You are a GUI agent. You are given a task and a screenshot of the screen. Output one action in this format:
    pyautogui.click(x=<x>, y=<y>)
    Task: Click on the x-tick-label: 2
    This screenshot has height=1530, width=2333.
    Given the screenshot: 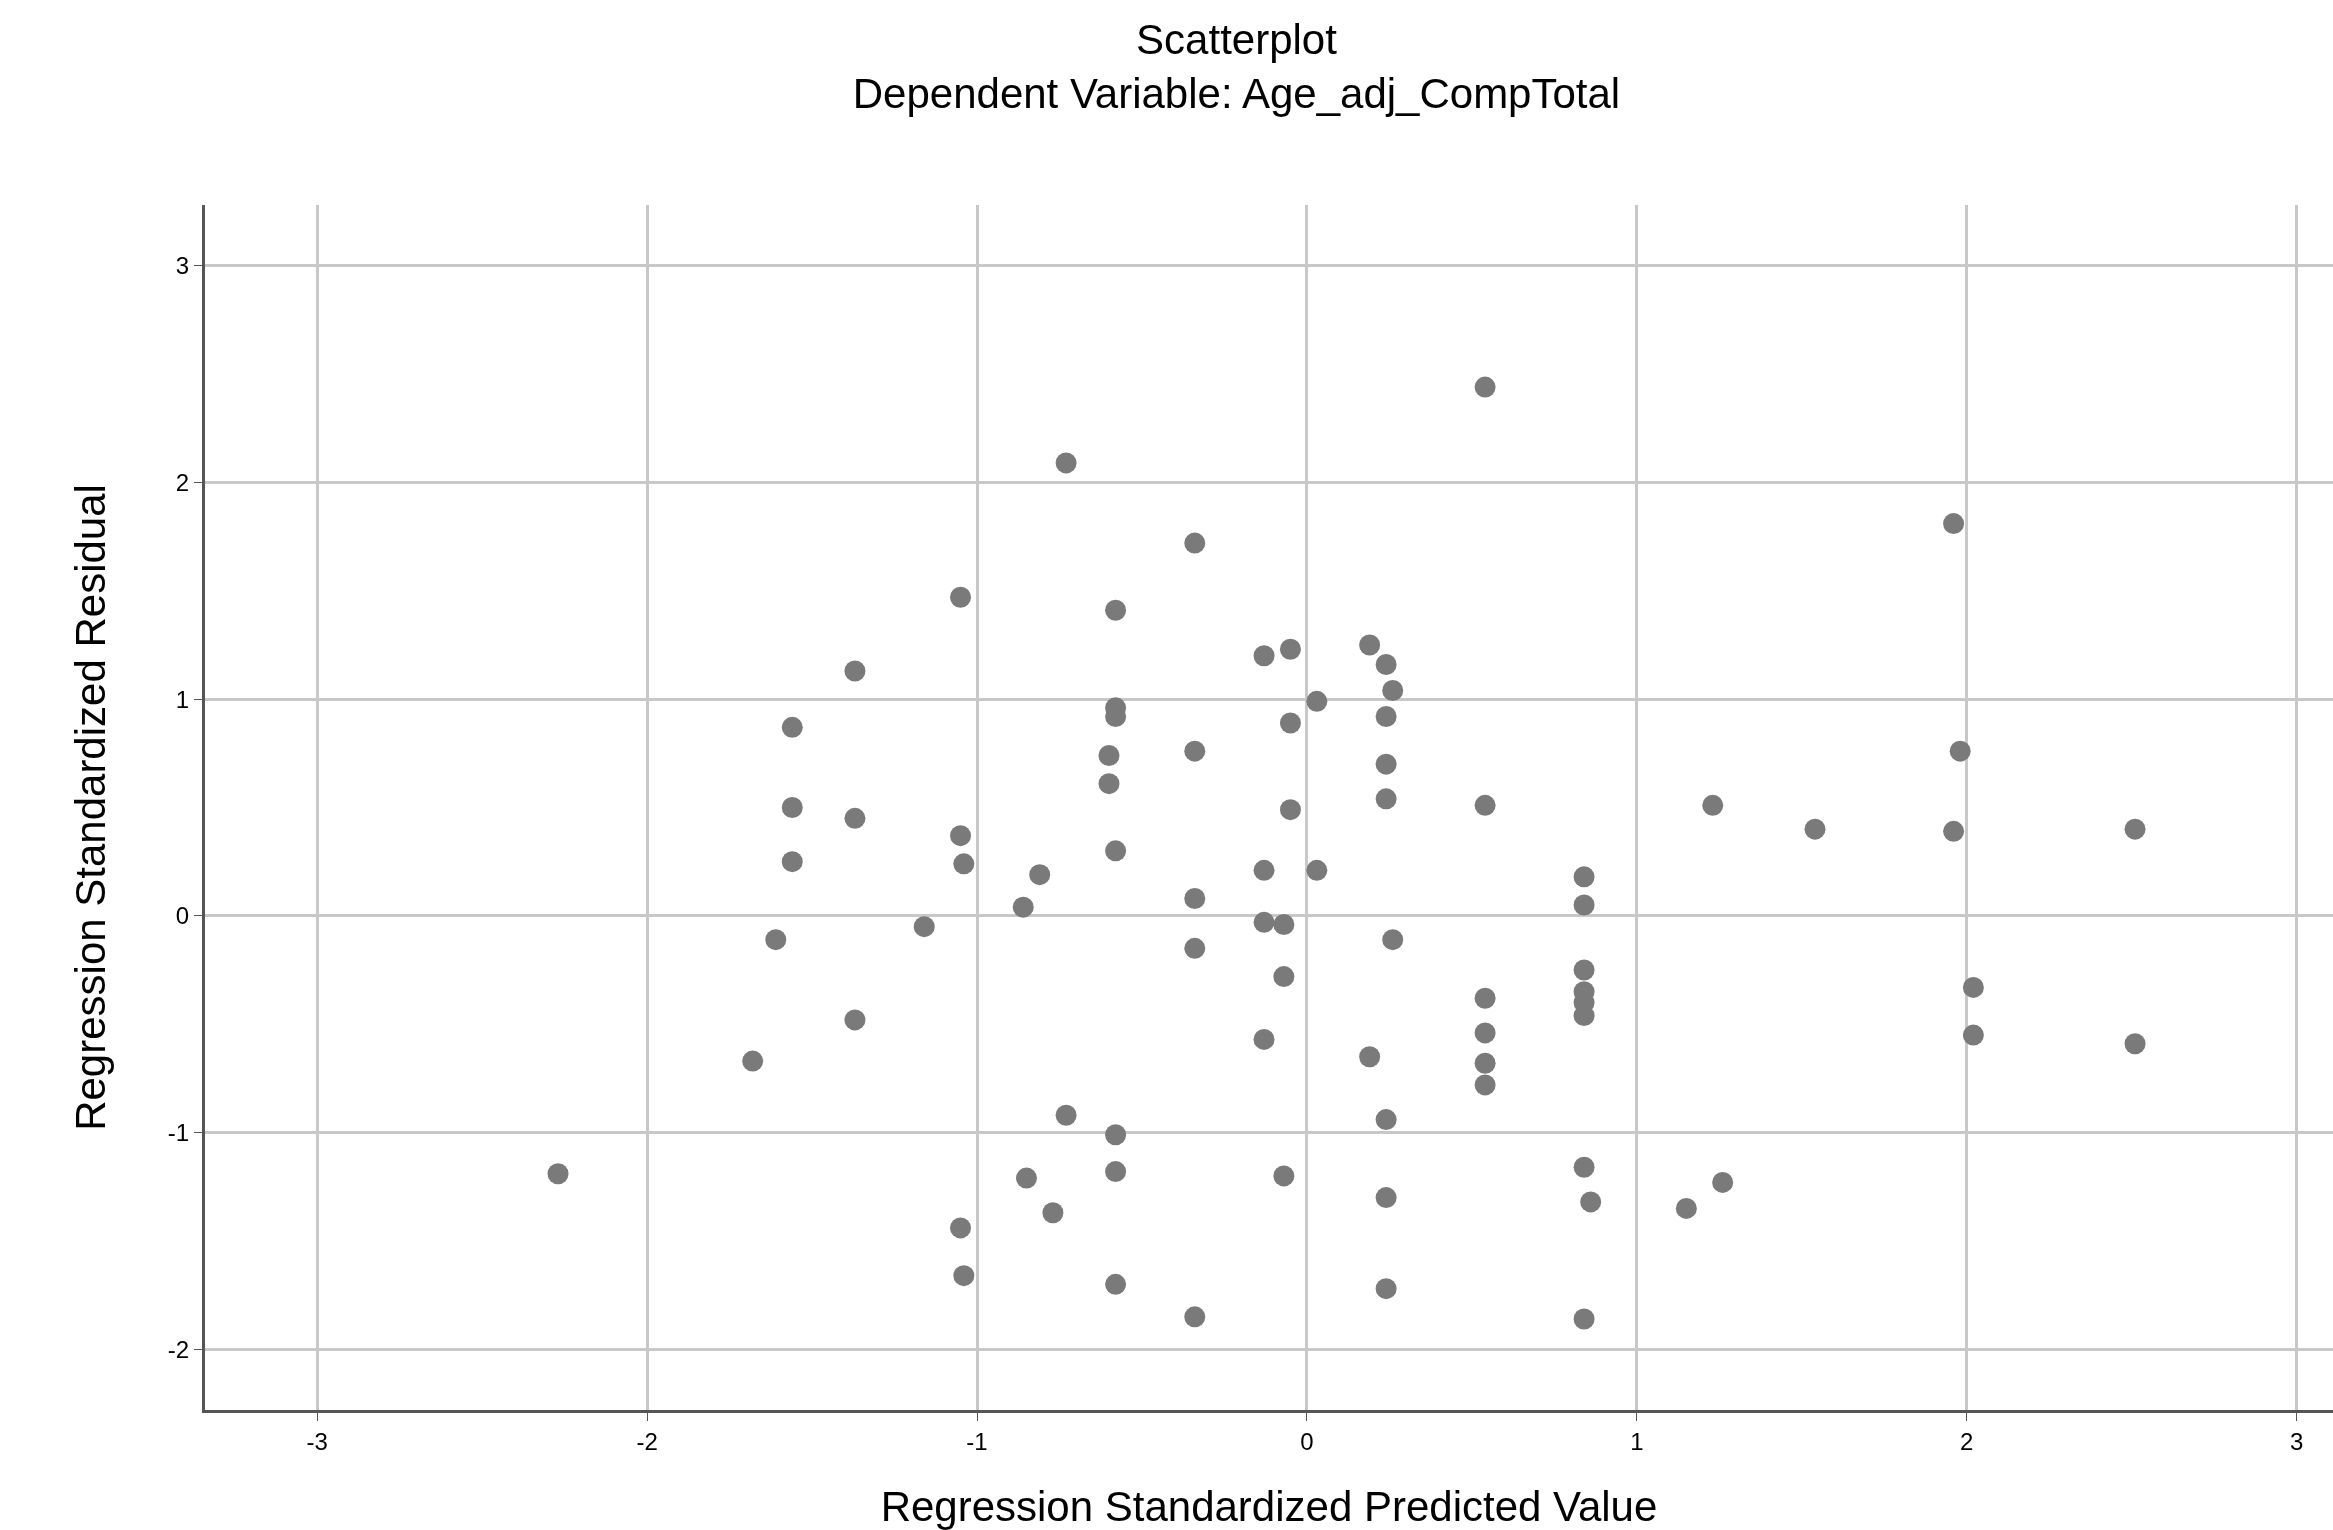 What is the action you would take?
    pyautogui.click(x=1967, y=1441)
    